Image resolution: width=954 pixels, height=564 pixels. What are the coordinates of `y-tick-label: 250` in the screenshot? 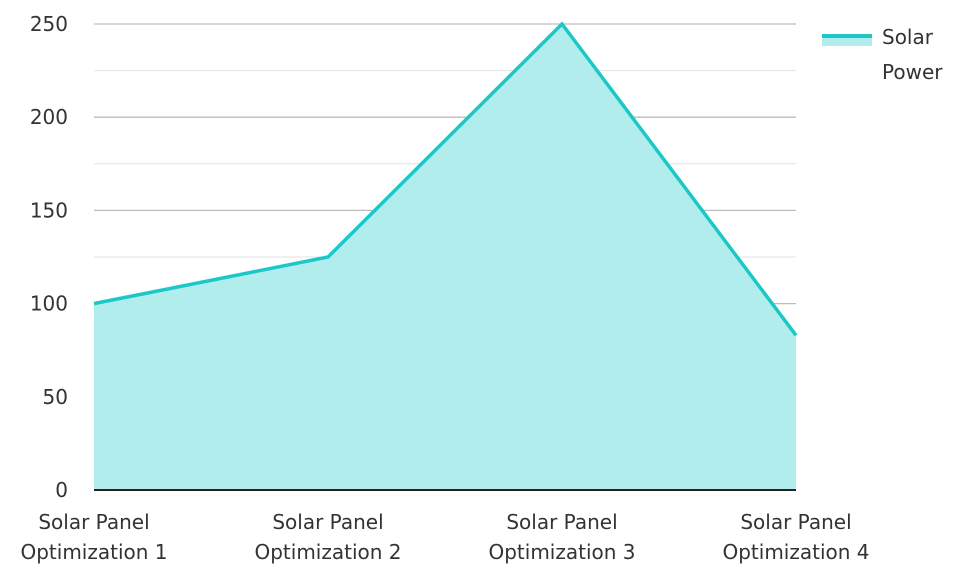 It's located at (49, 24).